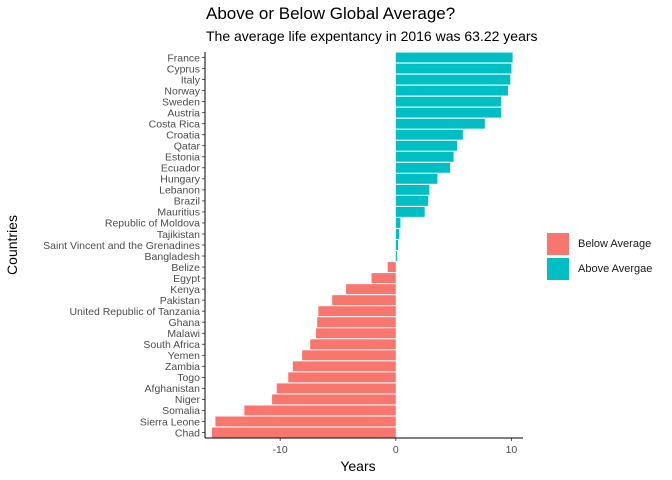 The width and height of the screenshot is (672, 480). Describe the element at coordinates (181, 411) in the screenshot. I see `y-tick-label: Somalia` at that location.